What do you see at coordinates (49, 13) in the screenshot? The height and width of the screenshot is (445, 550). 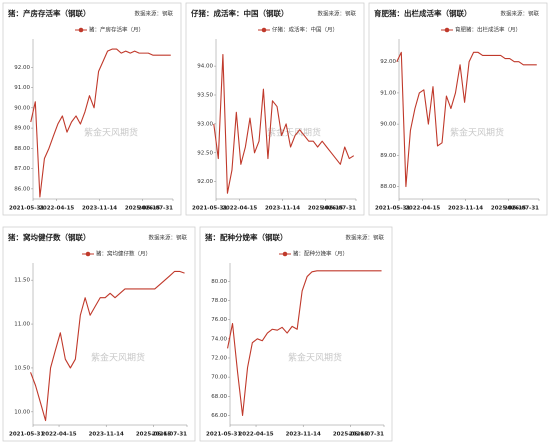 I see `chart-title: 猪：产房存活率（钢联）` at bounding box center [49, 13].